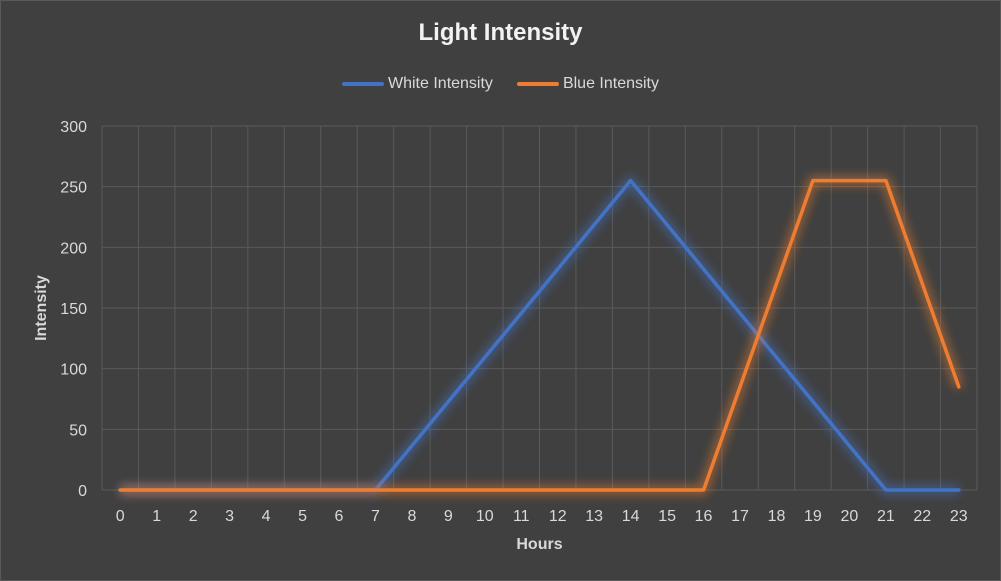  Describe the element at coordinates (78, 430) in the screenshot. I see `y-tick-label: 50` at that location.